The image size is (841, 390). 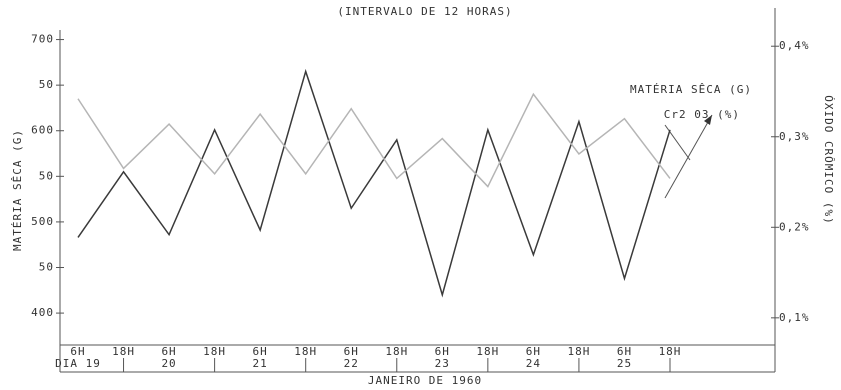 I want to click on day-label: 24, so click(x=533, y=363).